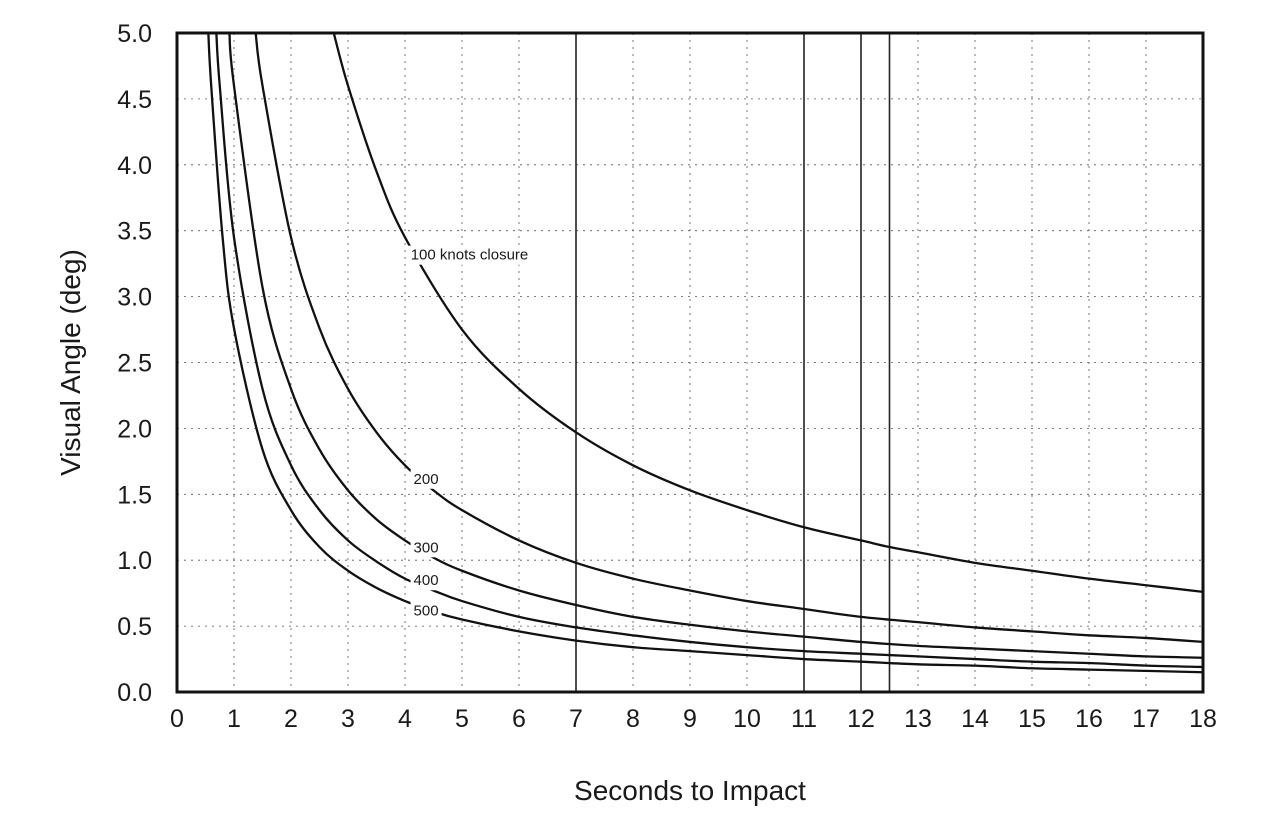 The image size is (1267, 815). I want to click on series-label-200: 200, so click(426, 479).